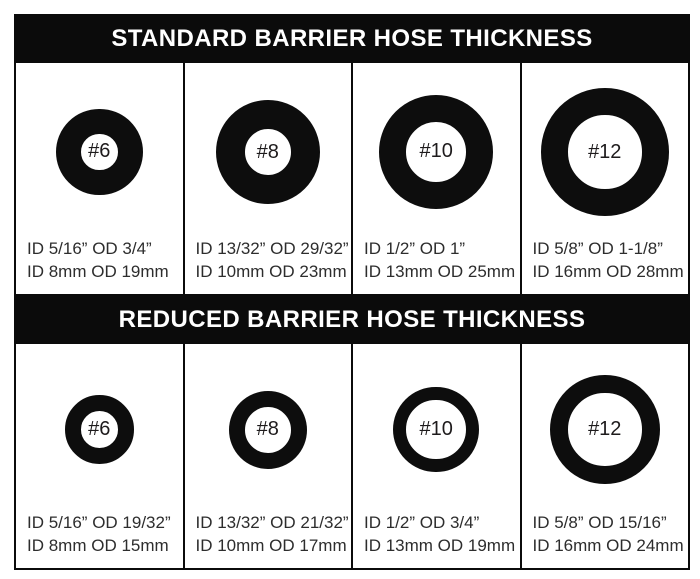 The width and height of the screenshot is (700, 579). I want to click on spec-metric: ID 13mm OD 25mm, so click(440, 271).